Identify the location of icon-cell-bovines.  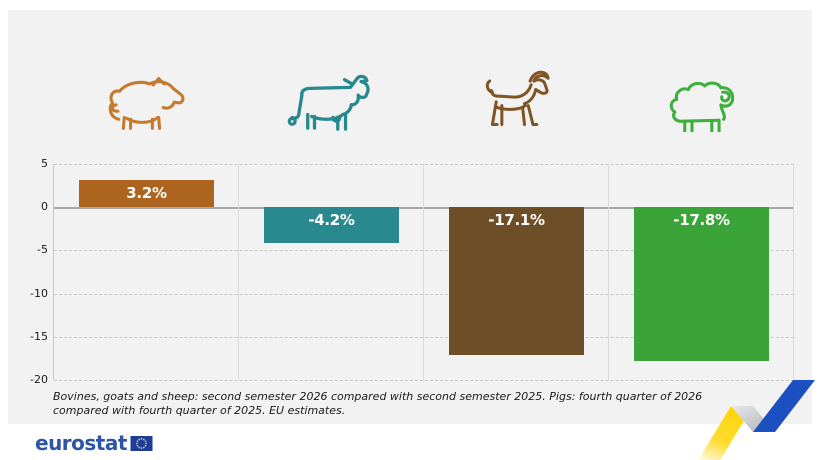
(330, 97).